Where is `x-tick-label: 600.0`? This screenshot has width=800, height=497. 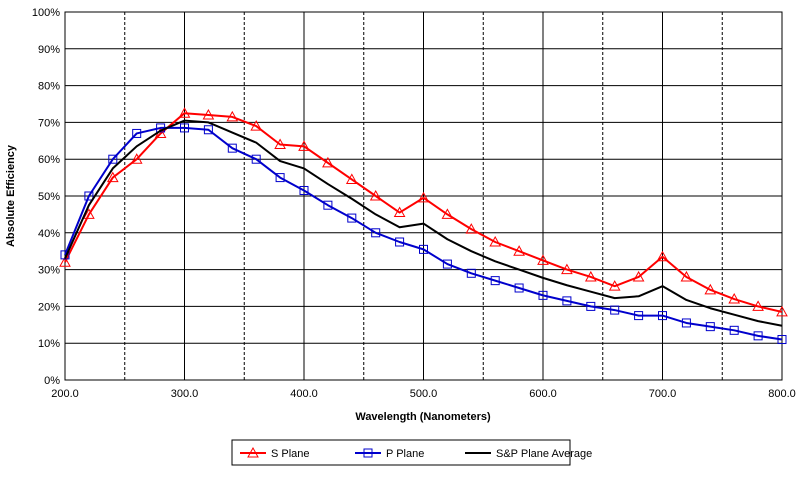
x-tick-label: 600.0 is located at coordinates (543, 394).